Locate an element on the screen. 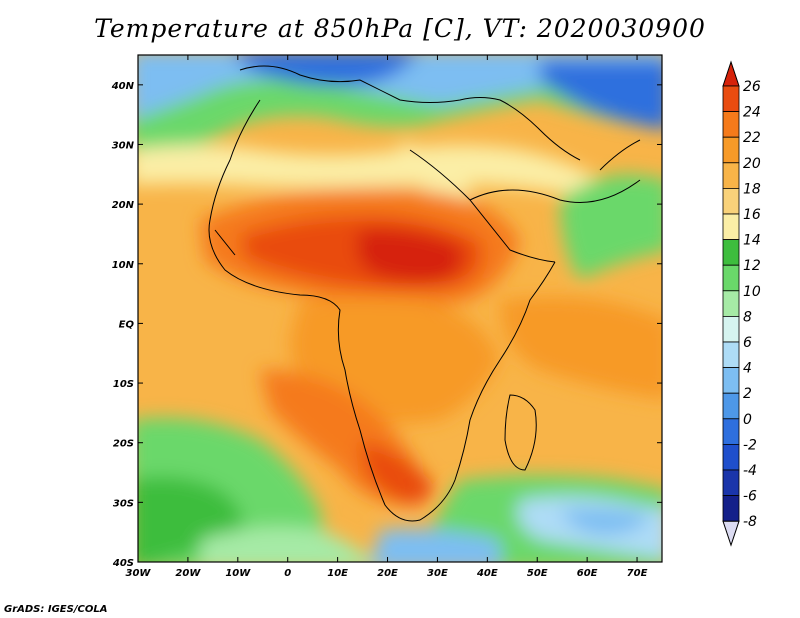  x-tick-label: 50E is located at coordinates (537, 573).